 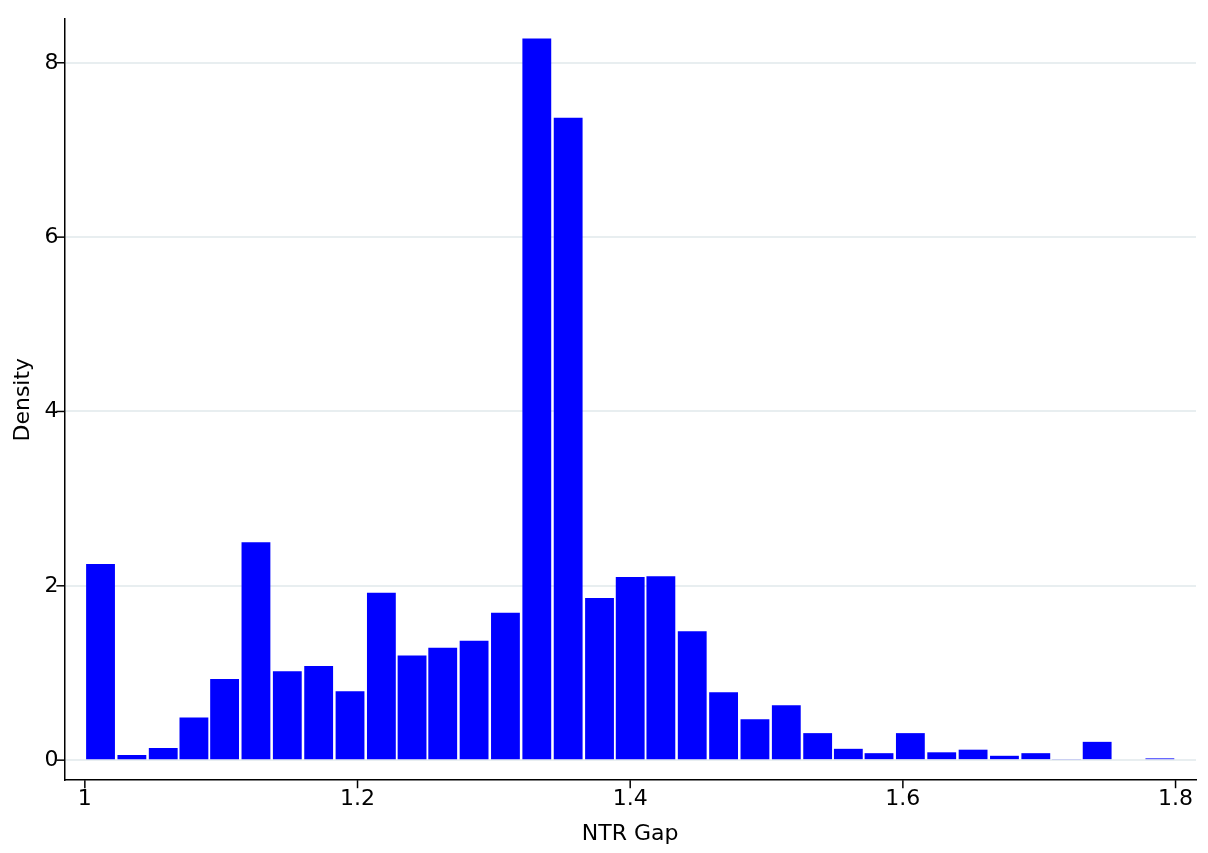 I want to click on x-tick-label: 1.4, so click(x=630, y=798).